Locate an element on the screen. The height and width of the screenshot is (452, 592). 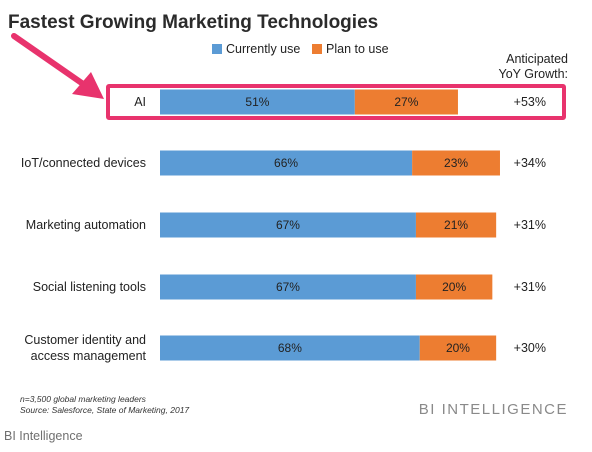
bar-label-iot-connected-devices-currently-use: 66% is located at coordinates (286, 163).